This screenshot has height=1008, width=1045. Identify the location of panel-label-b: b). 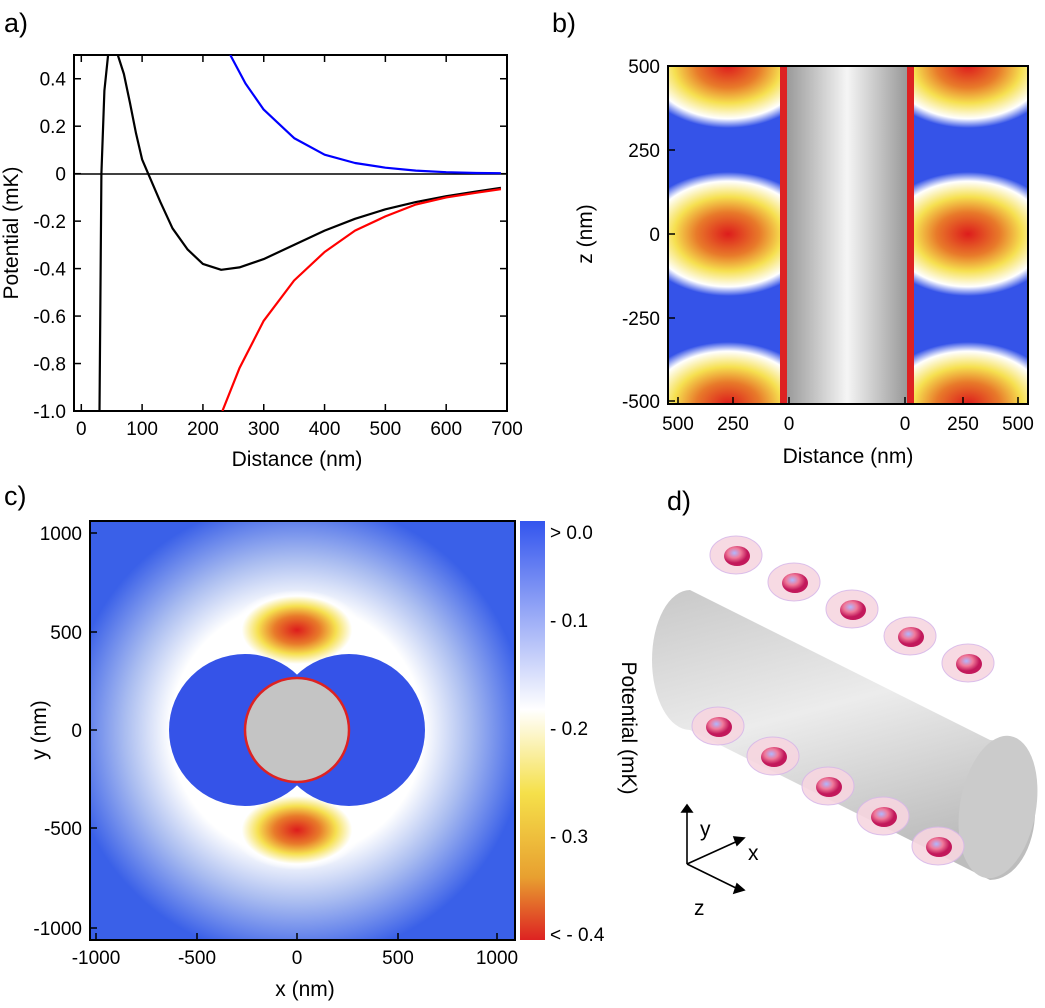
(564, 23).